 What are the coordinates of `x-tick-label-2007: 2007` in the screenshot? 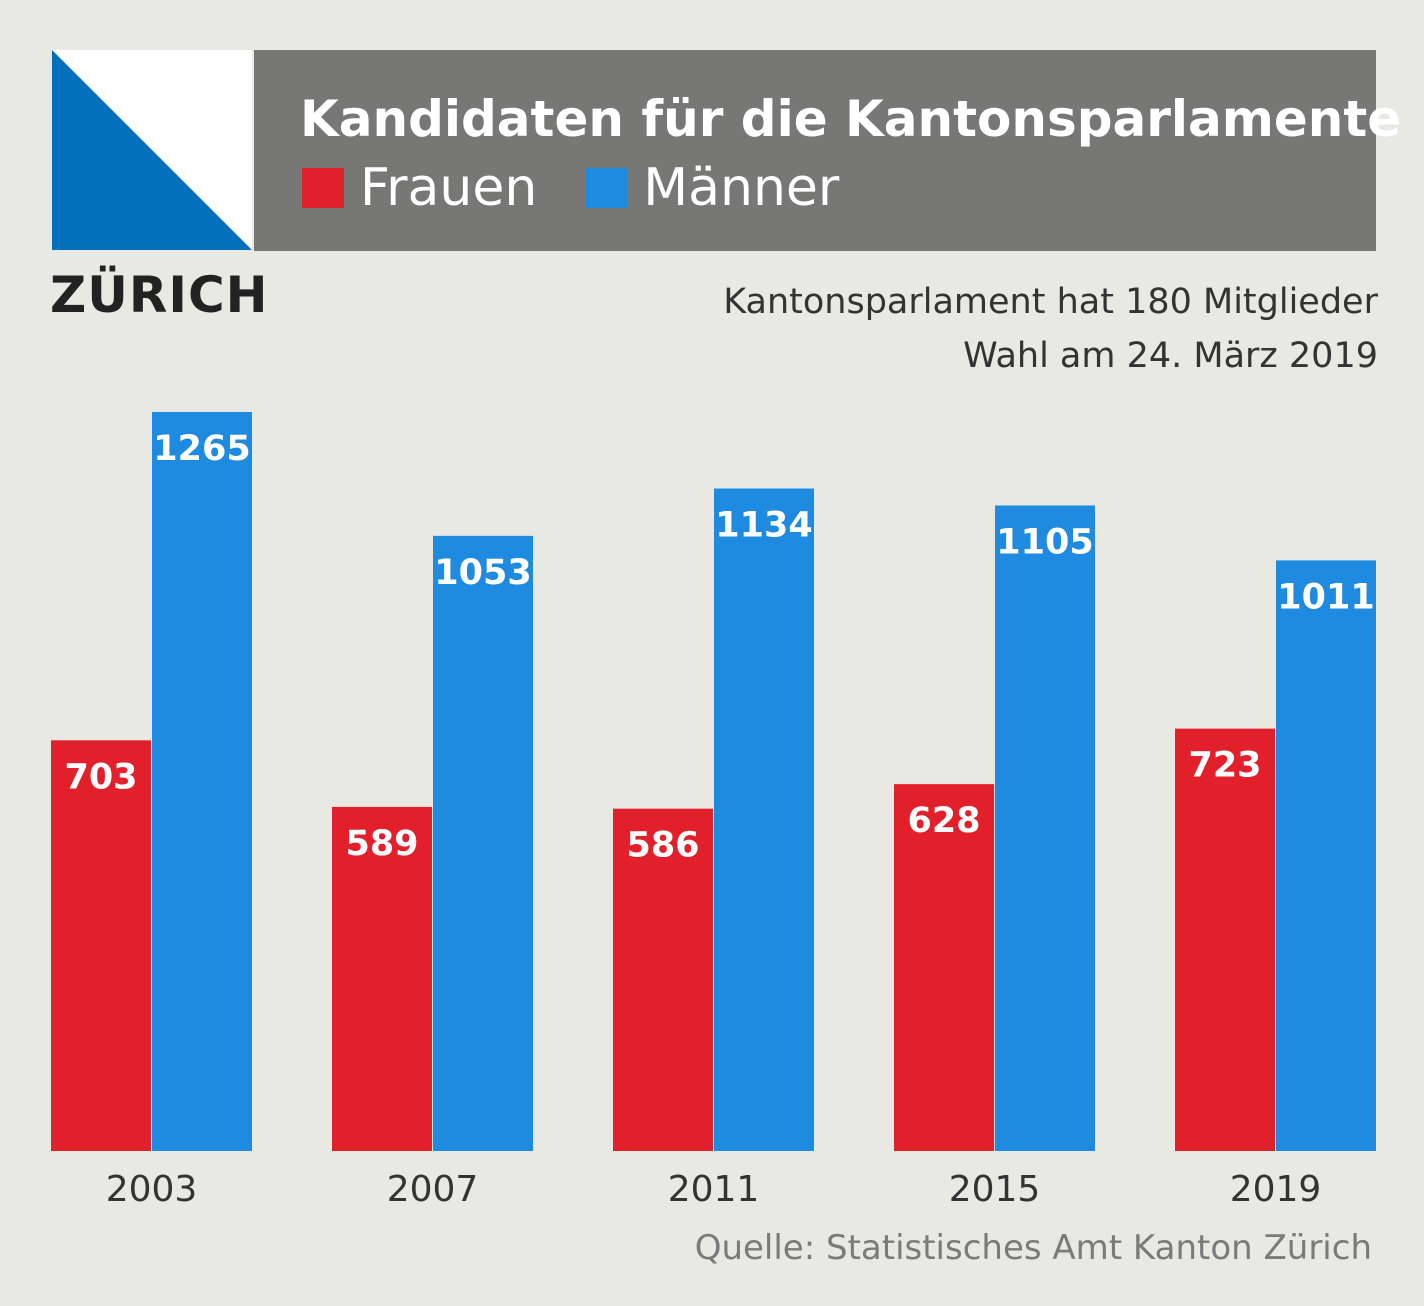 It's located at (433, 1189).